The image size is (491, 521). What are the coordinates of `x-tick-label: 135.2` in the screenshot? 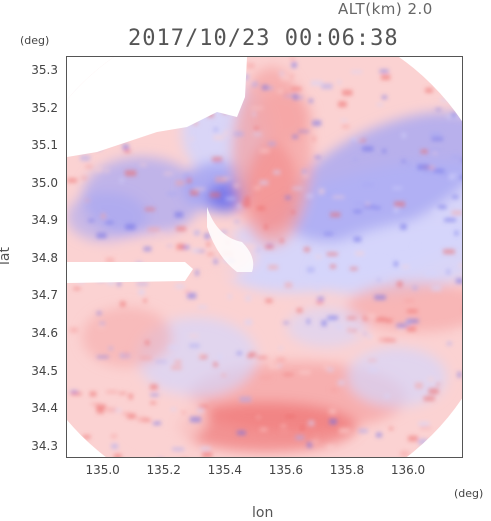 It's located at (163, 470).